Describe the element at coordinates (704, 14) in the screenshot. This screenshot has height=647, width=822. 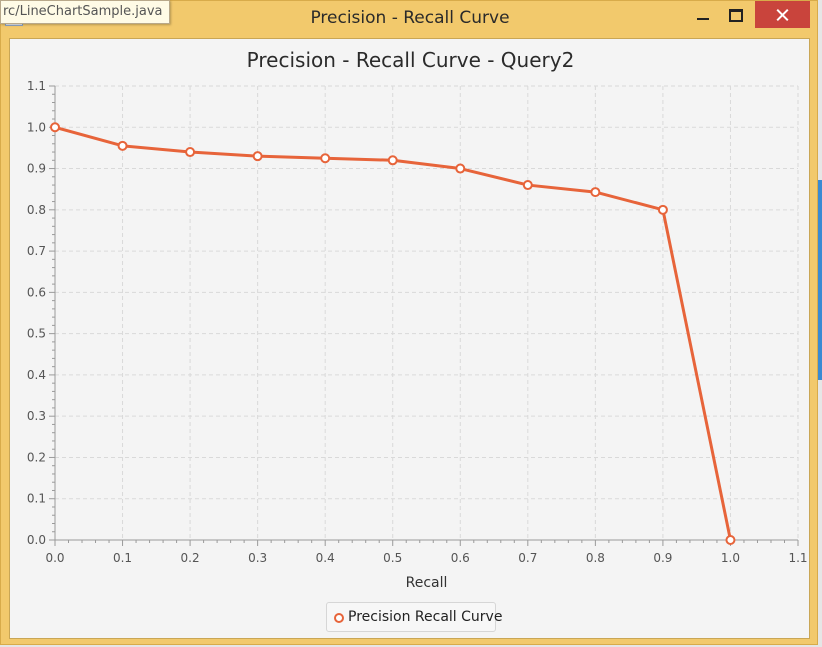
I see `minimize-button` at that location.